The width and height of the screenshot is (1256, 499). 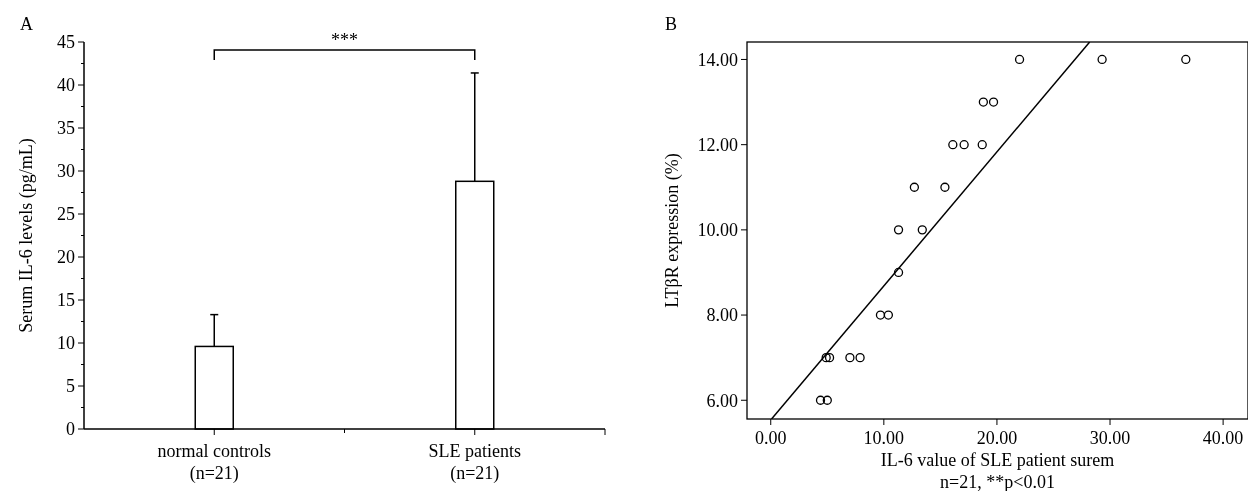 What do you see at coordinates (70, 429) in the screenshot?
I see `y-tick-label: 0` at bounding box center [70, 429].